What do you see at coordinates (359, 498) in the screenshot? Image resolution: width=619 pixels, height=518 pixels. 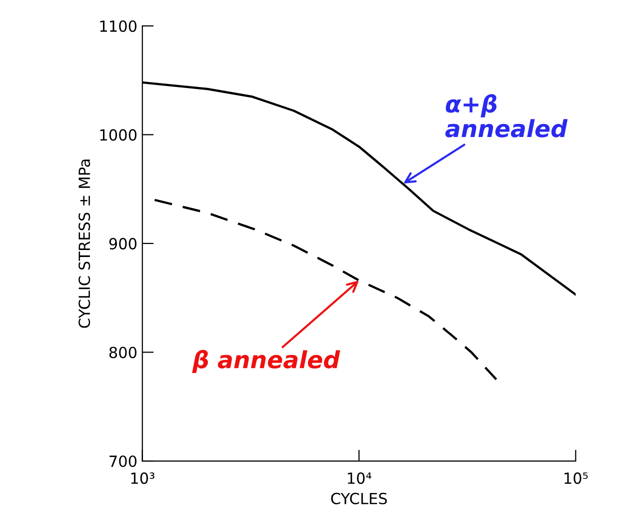 I see `x-axis-title: CYCLES` at bounding box center [359, 498].